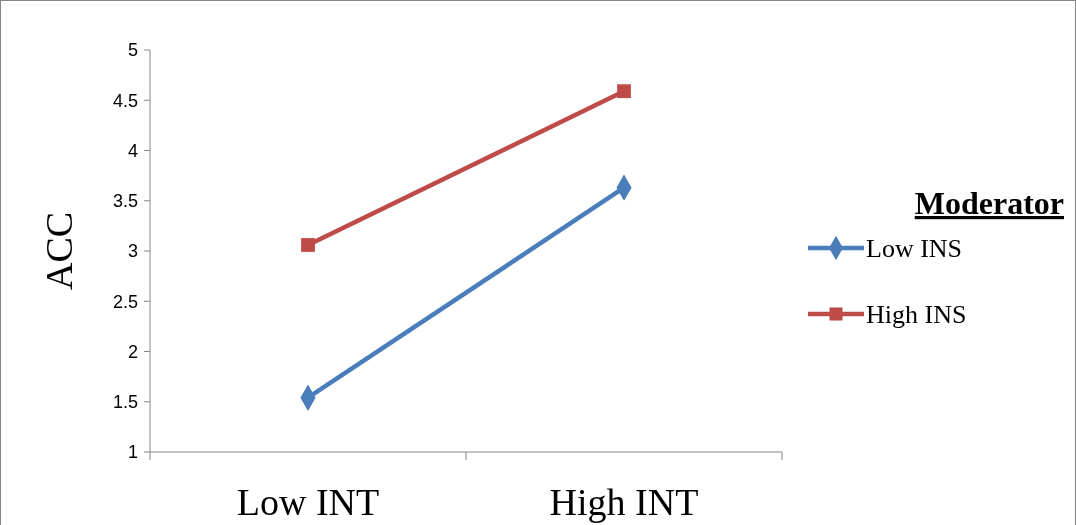 The height and width of the screenshot is (525, 1076). Describe the element at coordinates (125, 201) in the screenshot. I see `y-tick-label: 3.5` at that location.